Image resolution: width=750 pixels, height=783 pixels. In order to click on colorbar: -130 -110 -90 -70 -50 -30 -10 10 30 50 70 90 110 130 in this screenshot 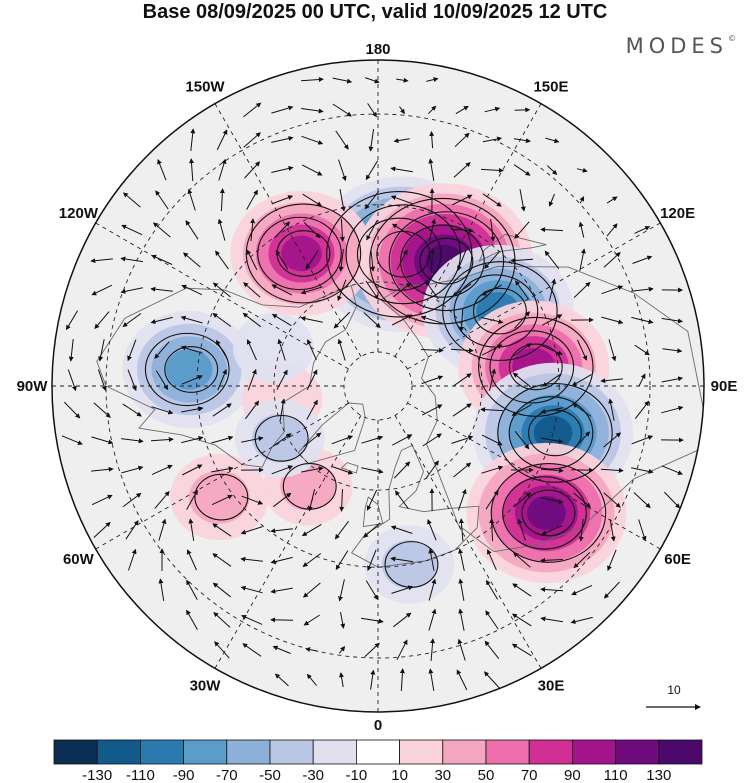, I will do `click(378, 761)`.